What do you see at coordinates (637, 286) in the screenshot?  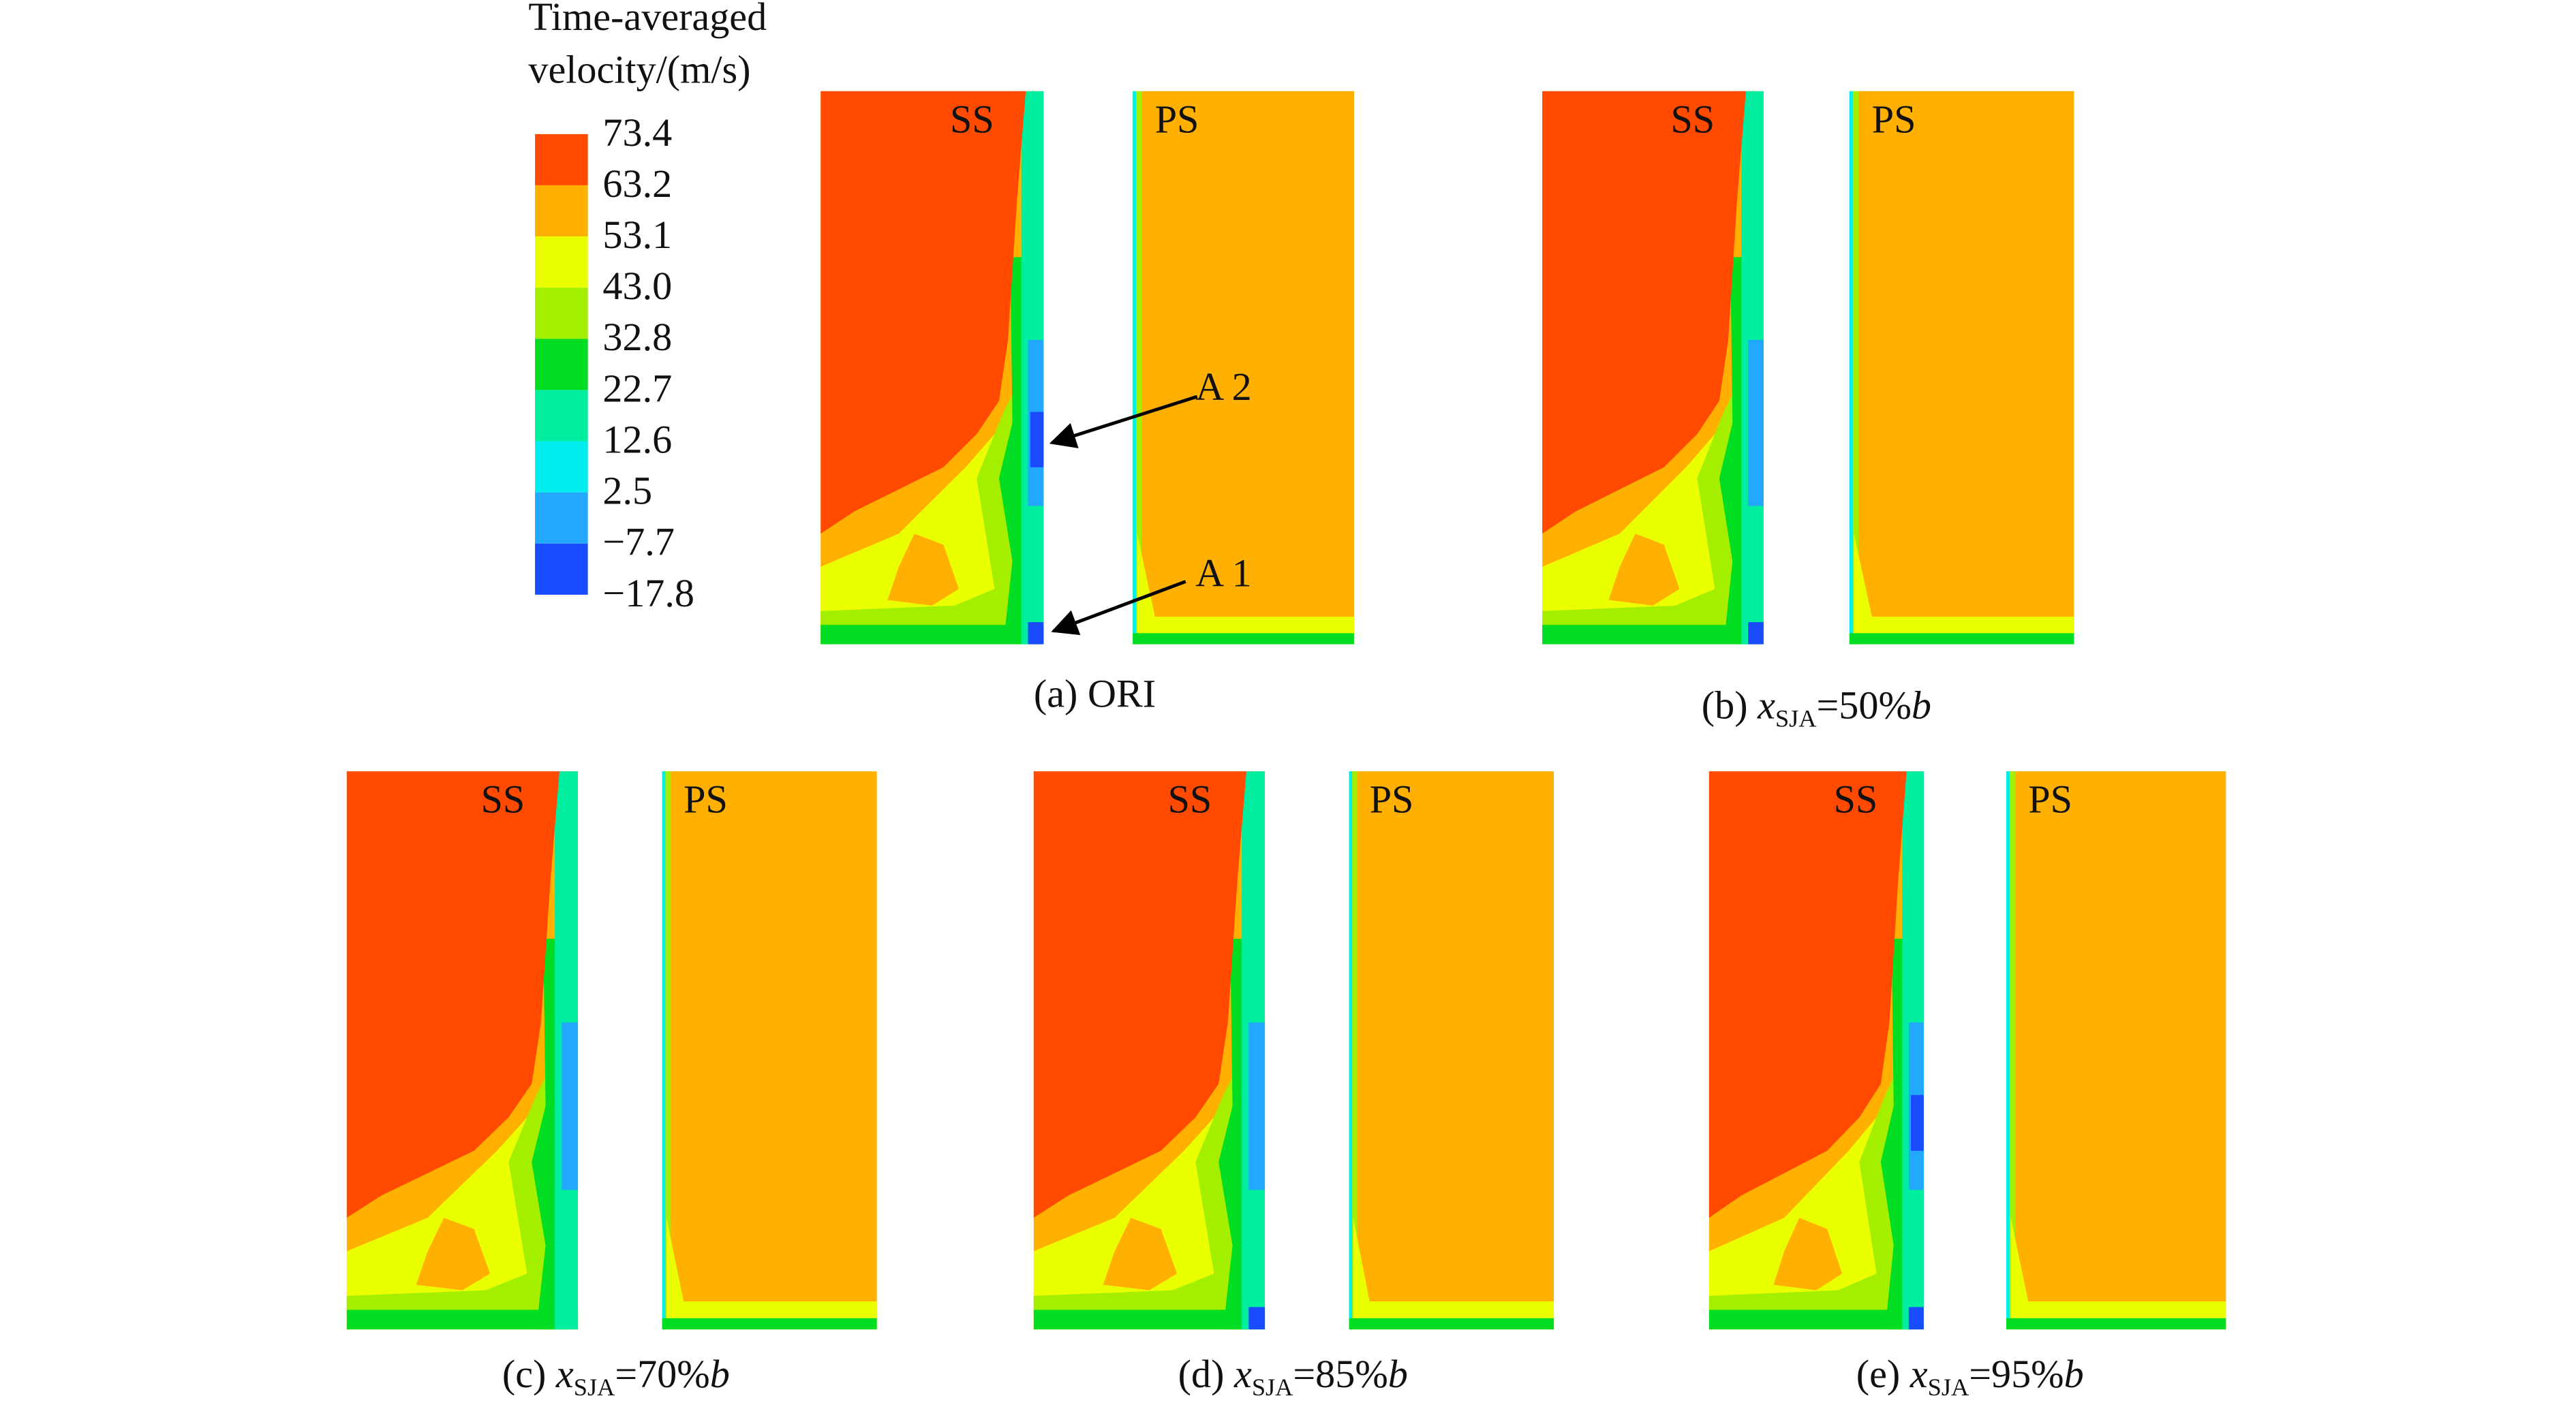 I see `colorbar-label: 43.0` at bounding box center [637, 286].